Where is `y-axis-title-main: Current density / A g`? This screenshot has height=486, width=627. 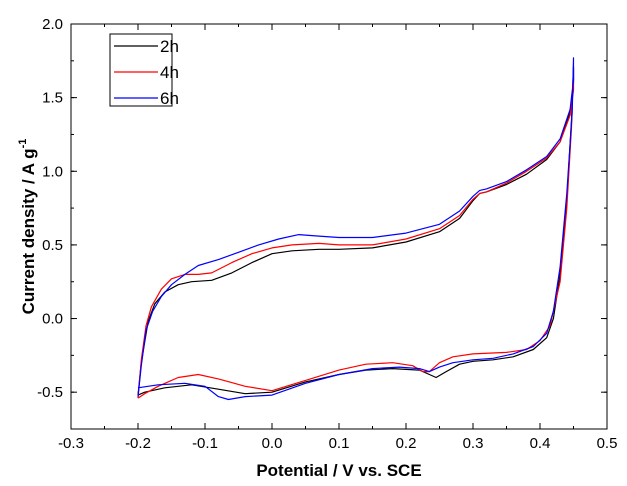 y-axis-title-main: Current density / A g is located at coordinates (28, 231).